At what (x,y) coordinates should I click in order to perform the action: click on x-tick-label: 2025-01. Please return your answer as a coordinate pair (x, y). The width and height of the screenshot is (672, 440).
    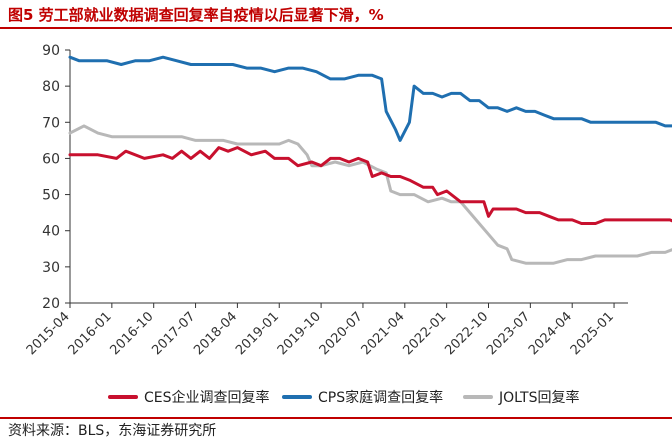
    Looking at the image, I should click on (592, 333).